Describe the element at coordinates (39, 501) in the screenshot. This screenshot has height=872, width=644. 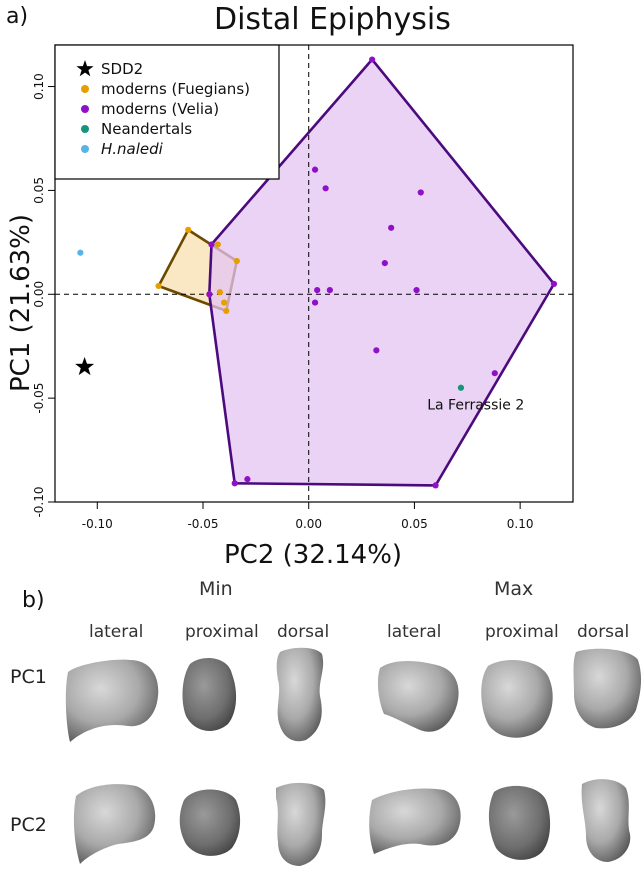
I see `y-tick-label-0: -0.10` at that location.